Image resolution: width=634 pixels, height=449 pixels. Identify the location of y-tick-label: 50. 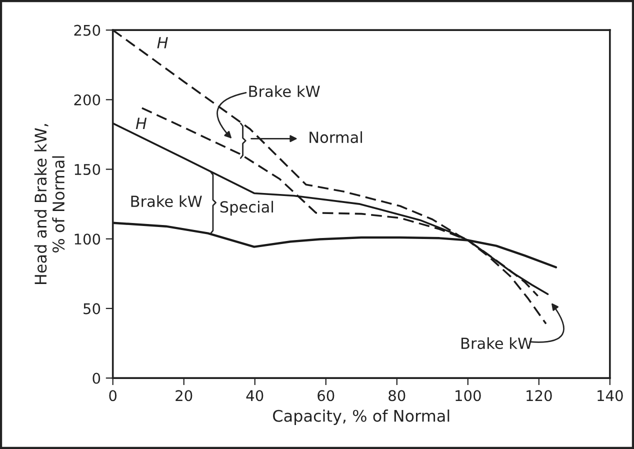
(92, 308).